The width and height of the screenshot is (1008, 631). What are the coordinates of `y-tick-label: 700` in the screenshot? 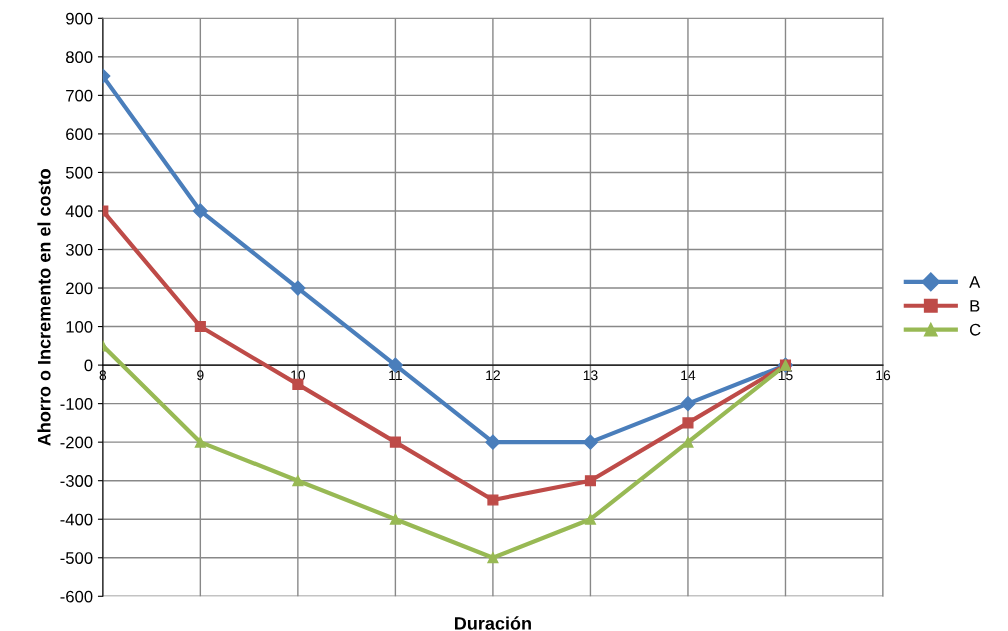 It's located at (79, 95).